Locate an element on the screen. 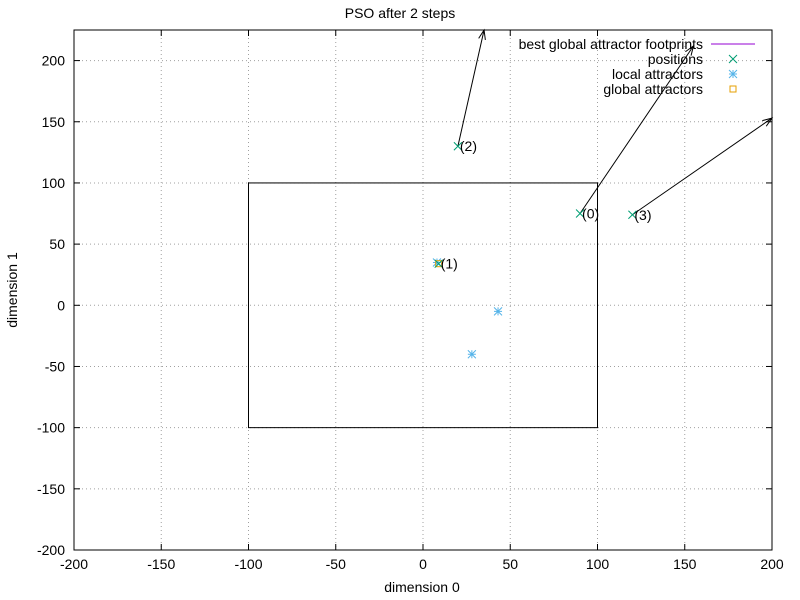 This screenshot has height=600, width=800. legend-label: best global attractor footprints is located at coordinates (611, 44).